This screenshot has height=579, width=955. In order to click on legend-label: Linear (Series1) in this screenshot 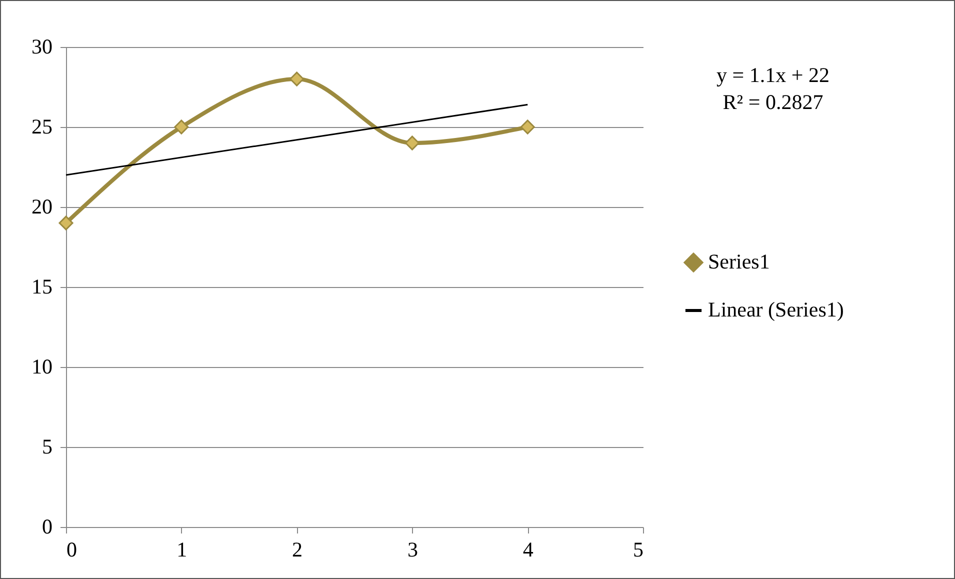, I will do `click(776, 310)`.